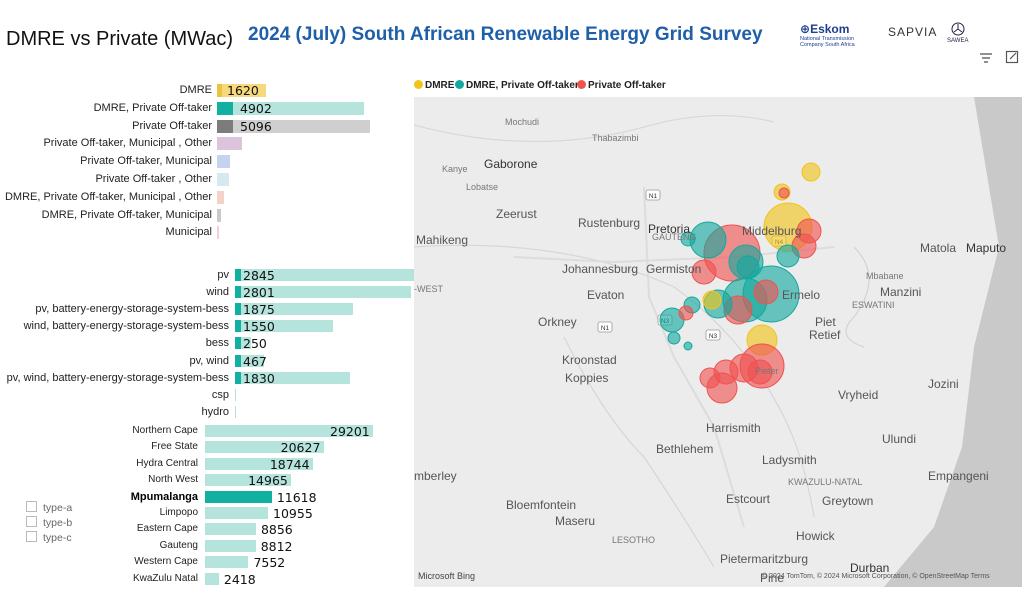  Describe the element at coordinates (195, 90) in the screenshot. I see `offtaker-category-label: DMRE` at that location.